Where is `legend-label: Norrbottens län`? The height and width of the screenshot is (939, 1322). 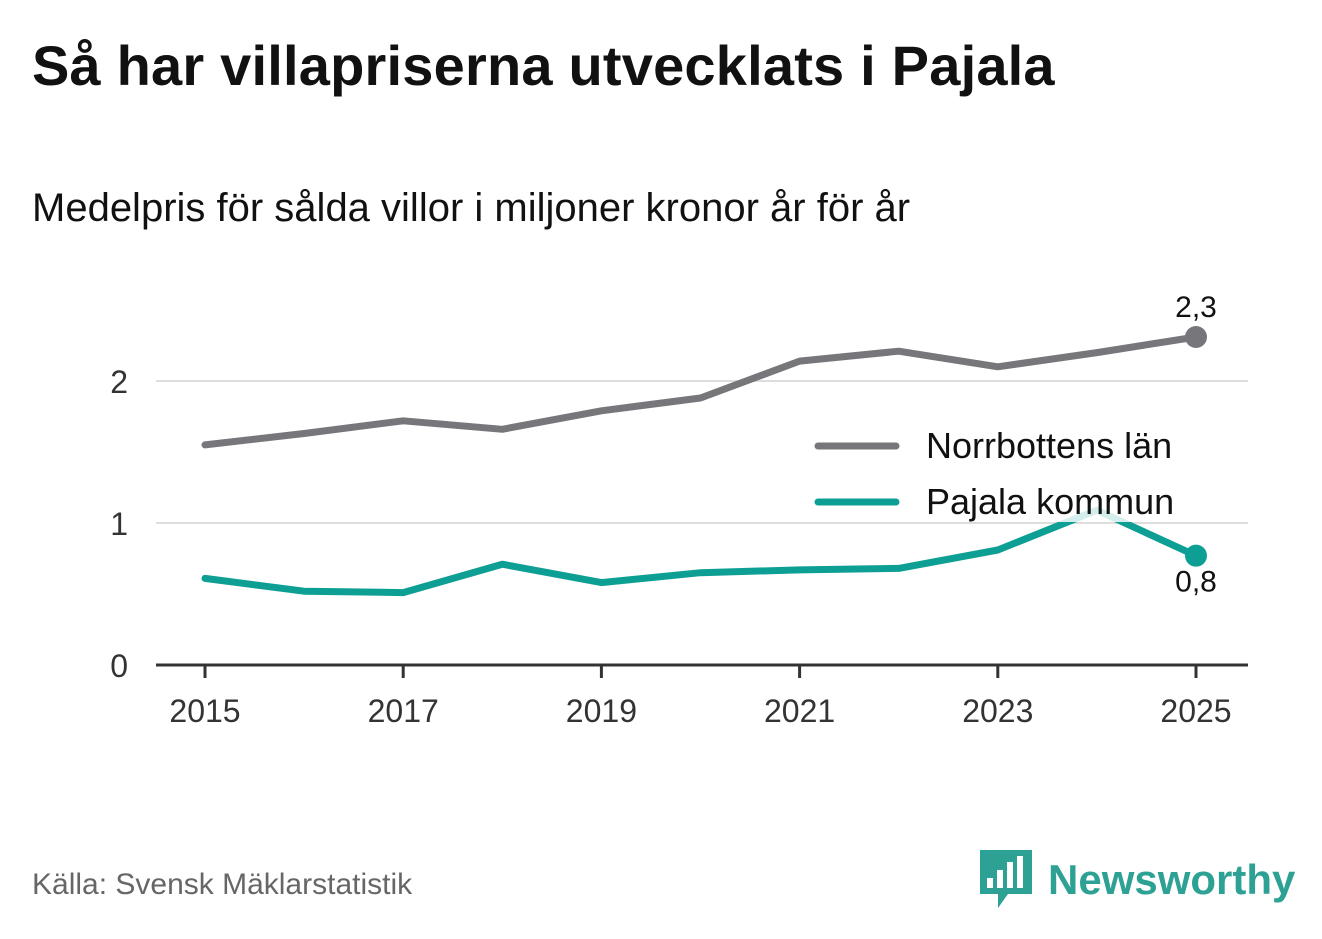 legend-label: Norrbottens län is located at coordinates (1049, 445).